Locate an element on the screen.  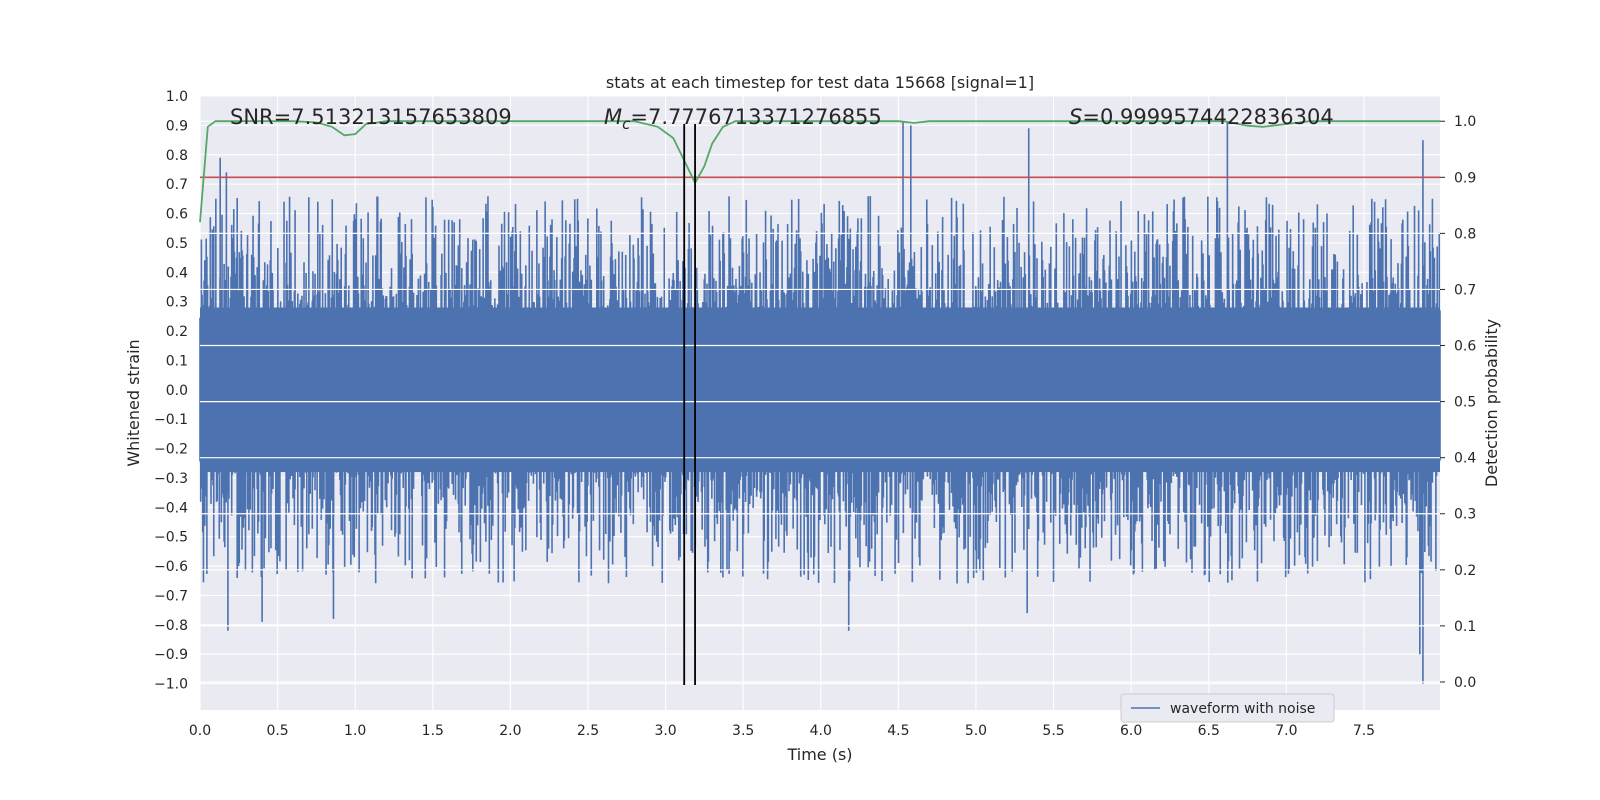
y-tick-label: 0.8 is located at coordinates (177, 156).